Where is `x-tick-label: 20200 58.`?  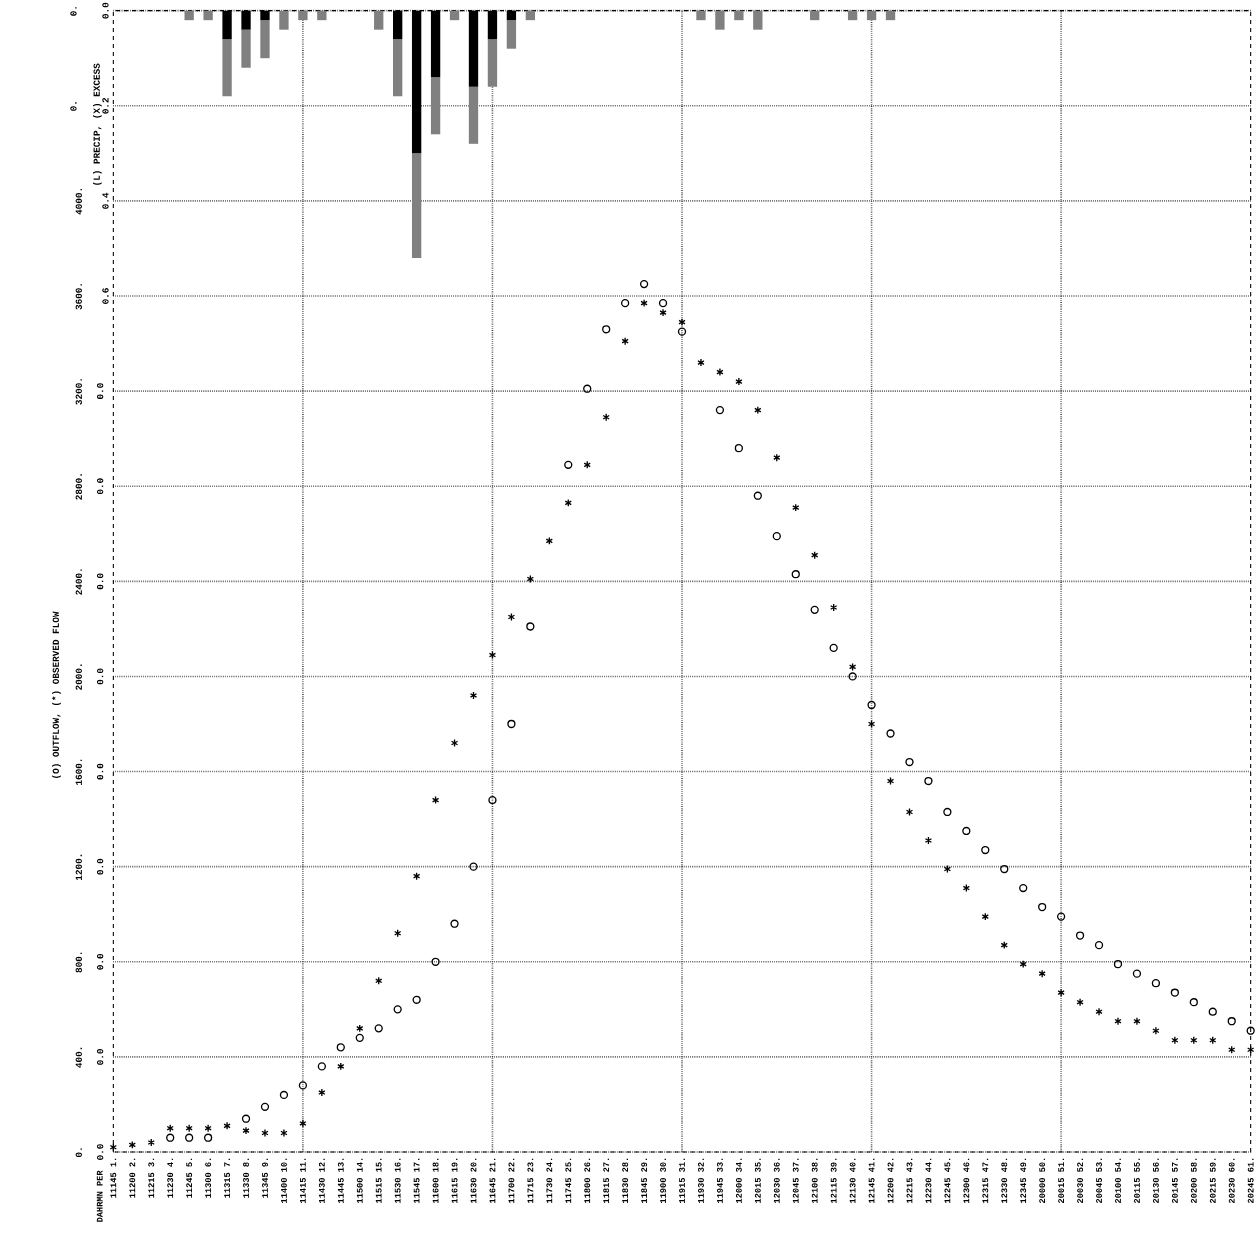
x-tick-label: 20200 58. is located at coordinates (1193, 1180).